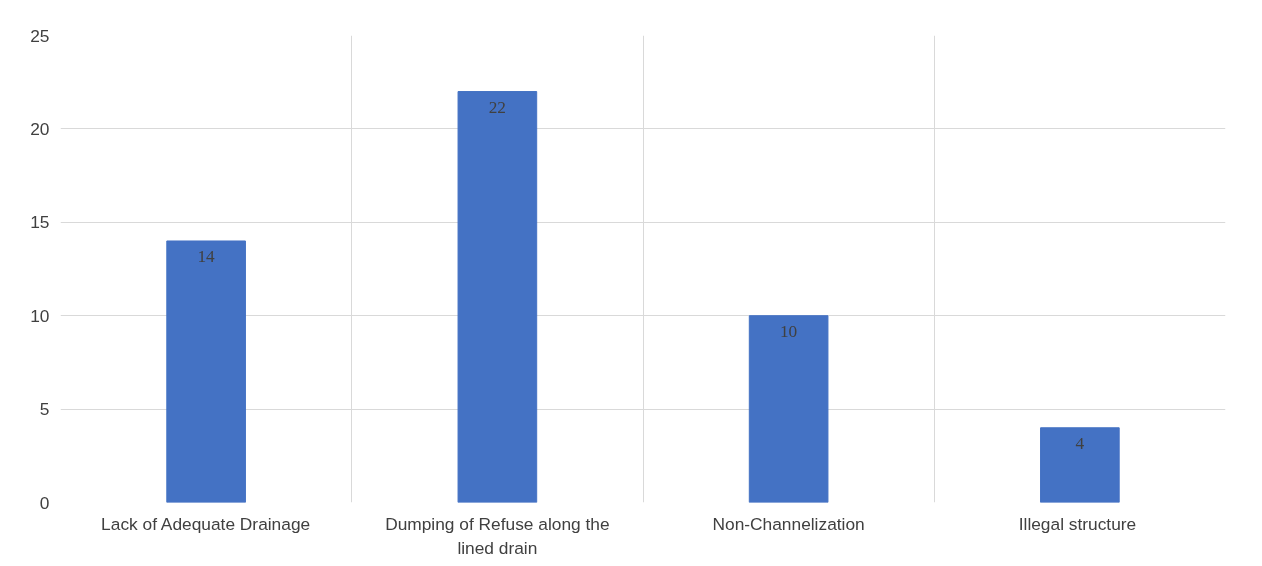  Describe the element at coordinates (497, 107) in the screenshot. I see `data-label: 22` at that location.